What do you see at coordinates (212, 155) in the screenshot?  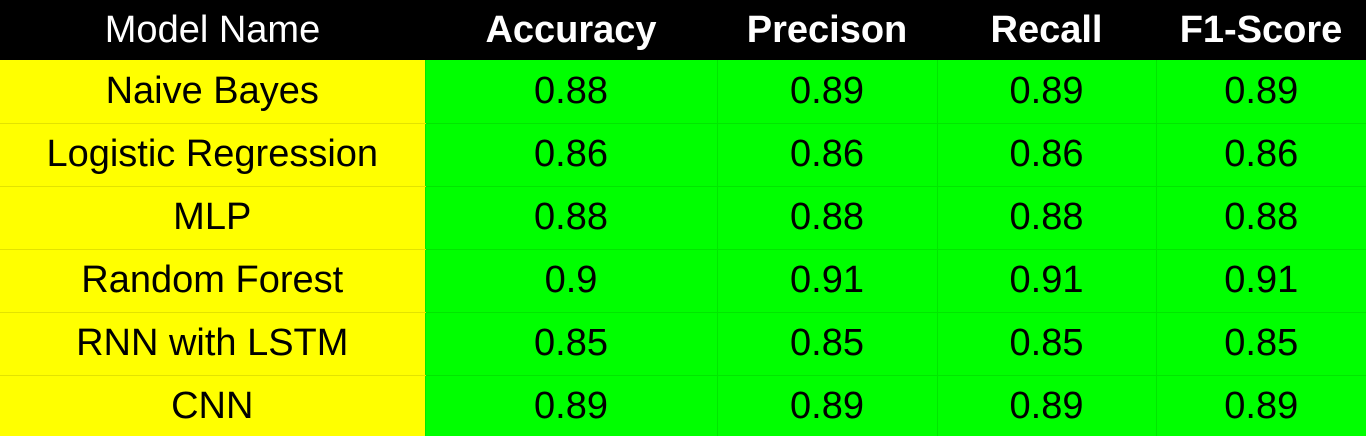 I see `model-name-cell: Logistic Regression` at bounding box center [212, 155].